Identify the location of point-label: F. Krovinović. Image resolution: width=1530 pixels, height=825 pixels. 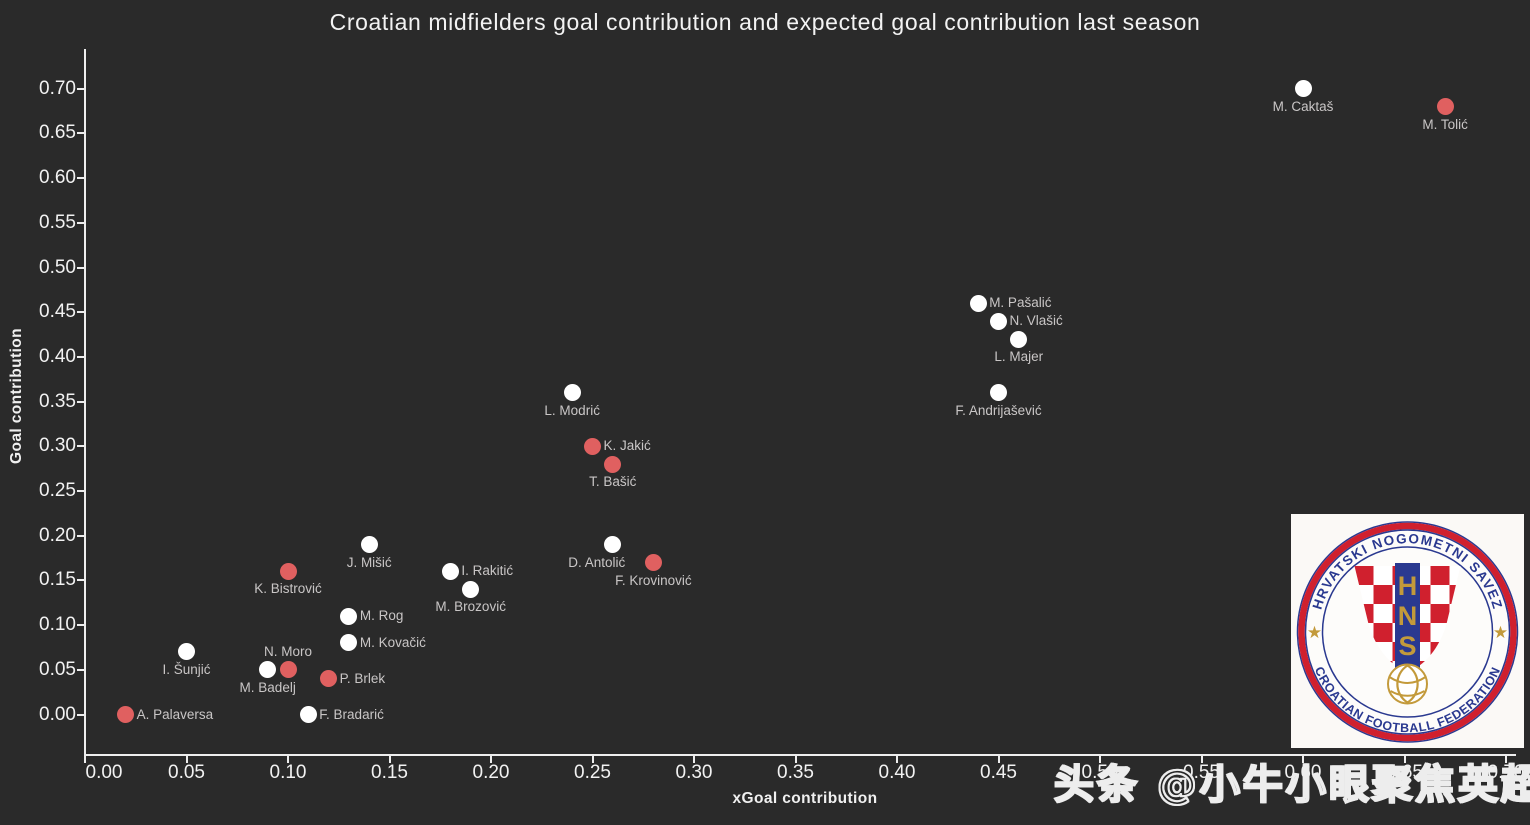
(653, 580).